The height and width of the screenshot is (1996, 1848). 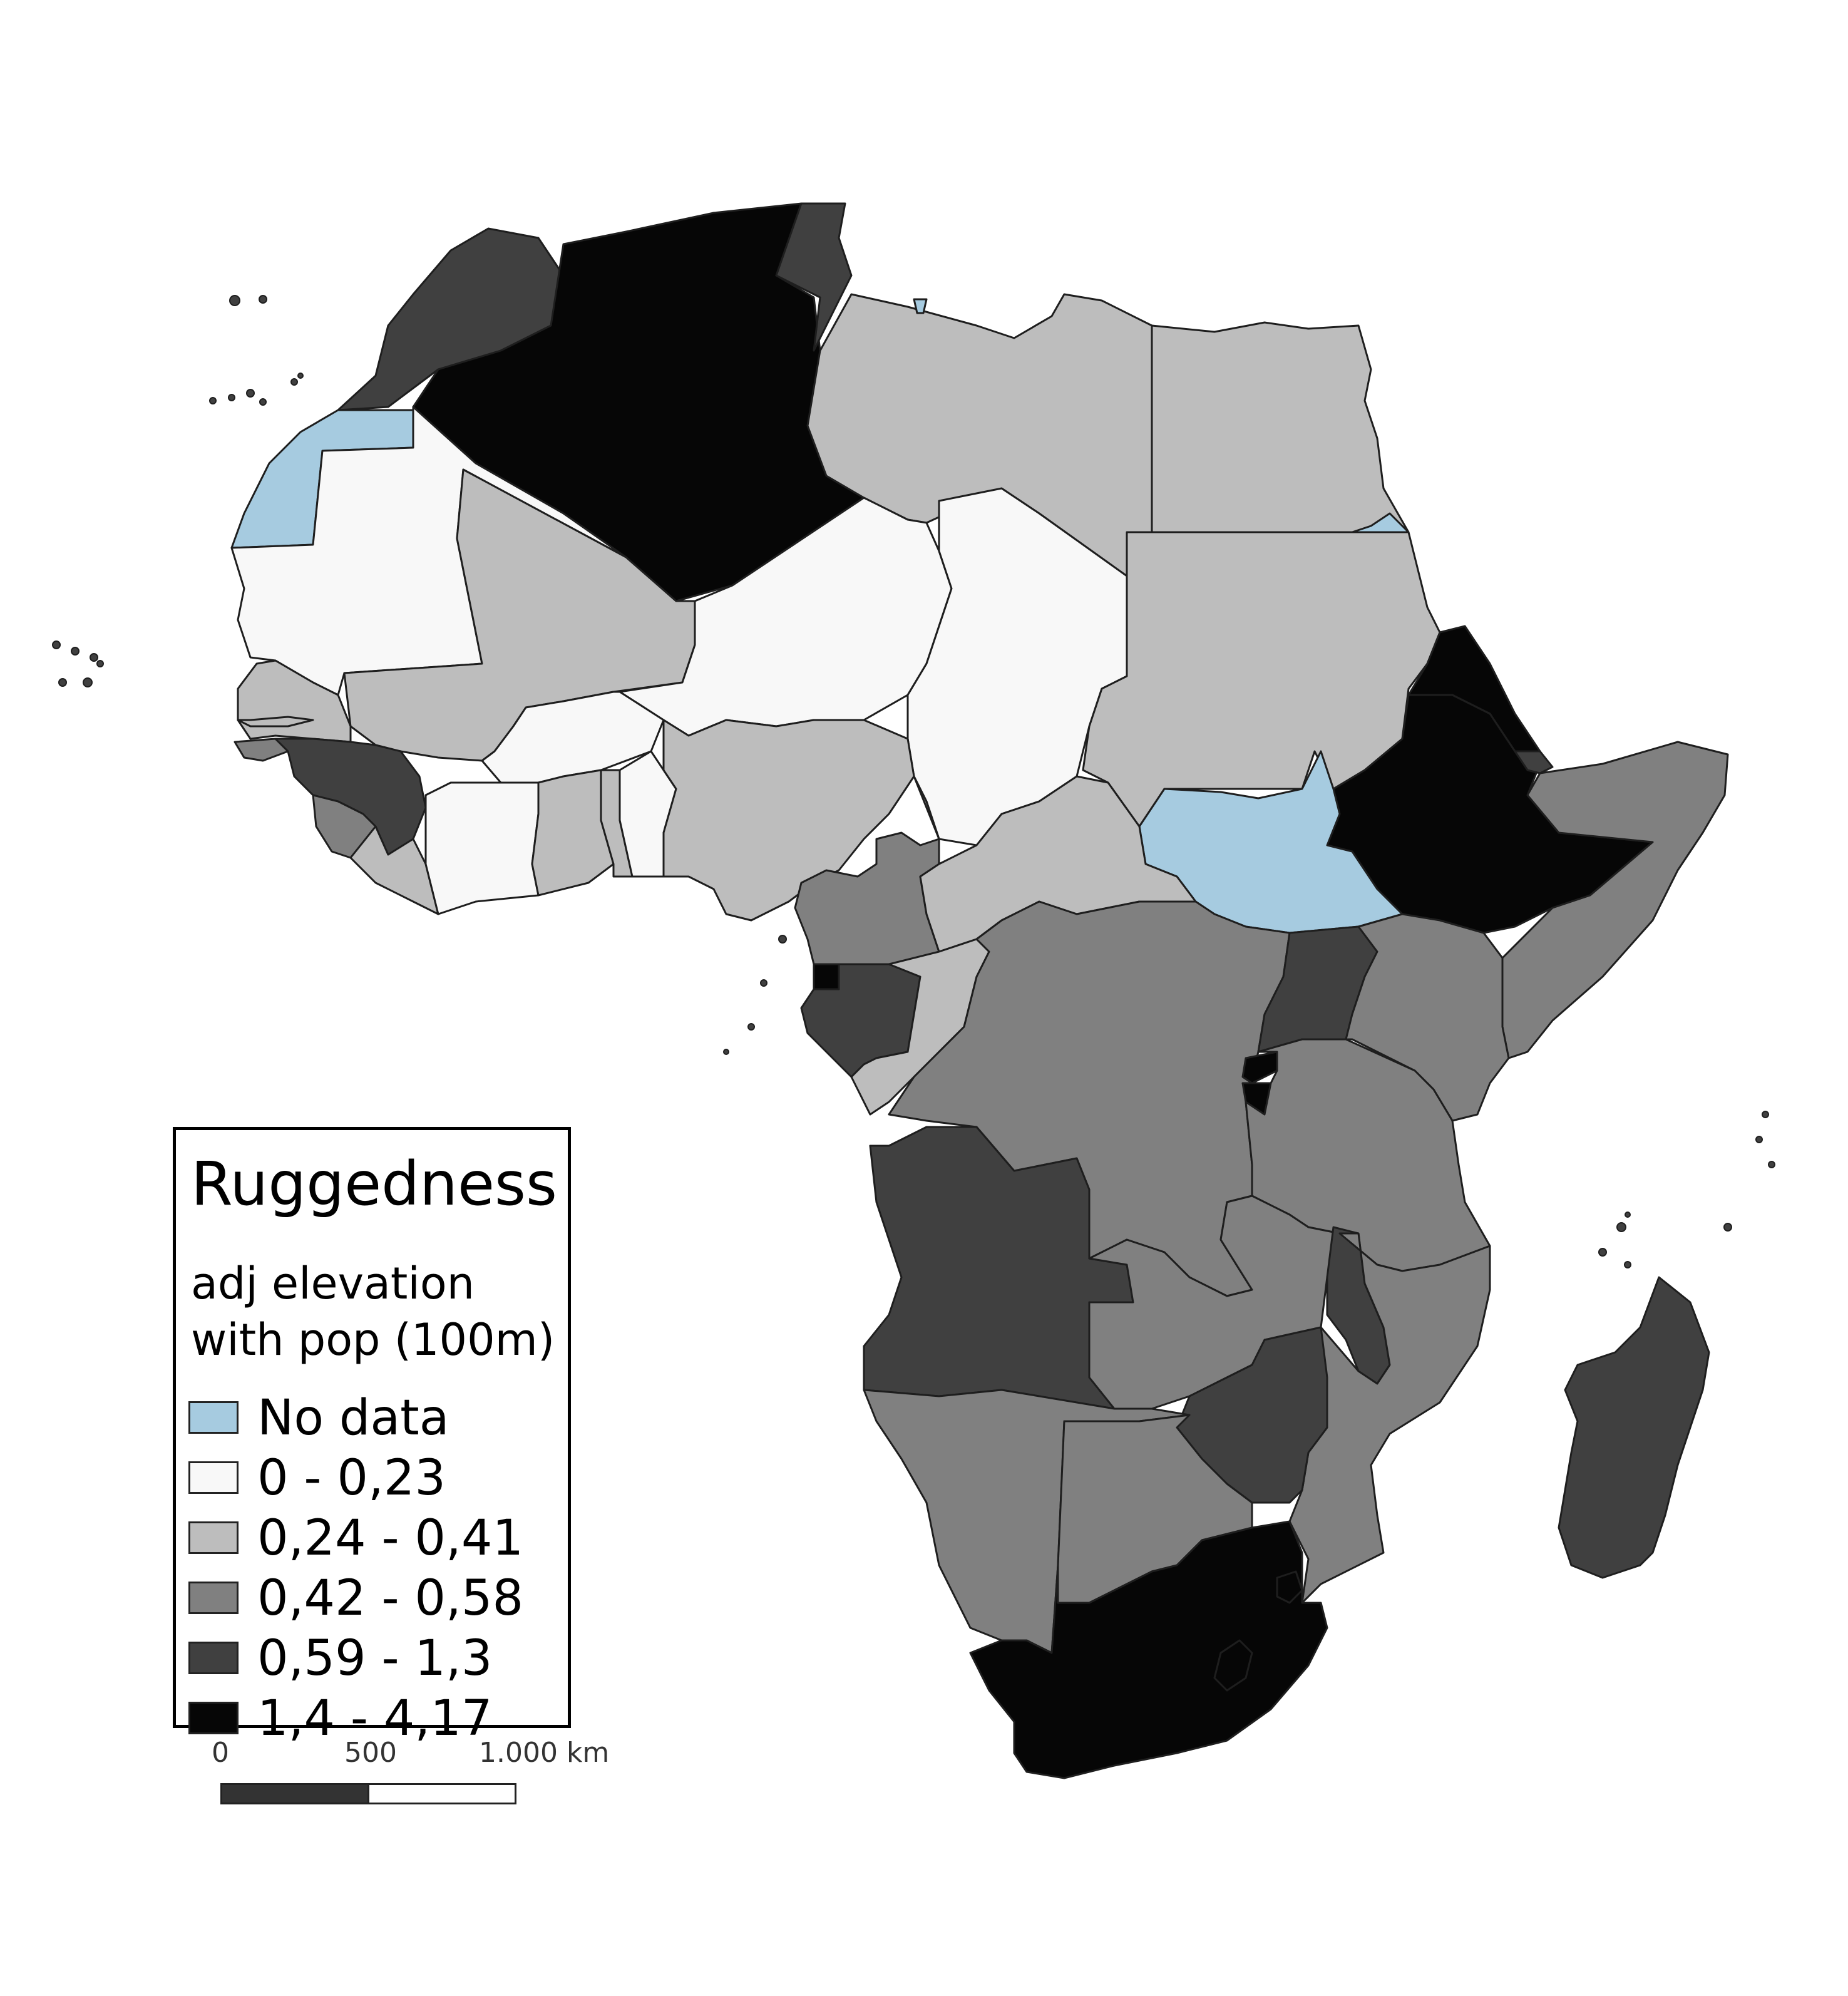 I want to click on region-cote-d-ivoire, so click(x=482, y=848).